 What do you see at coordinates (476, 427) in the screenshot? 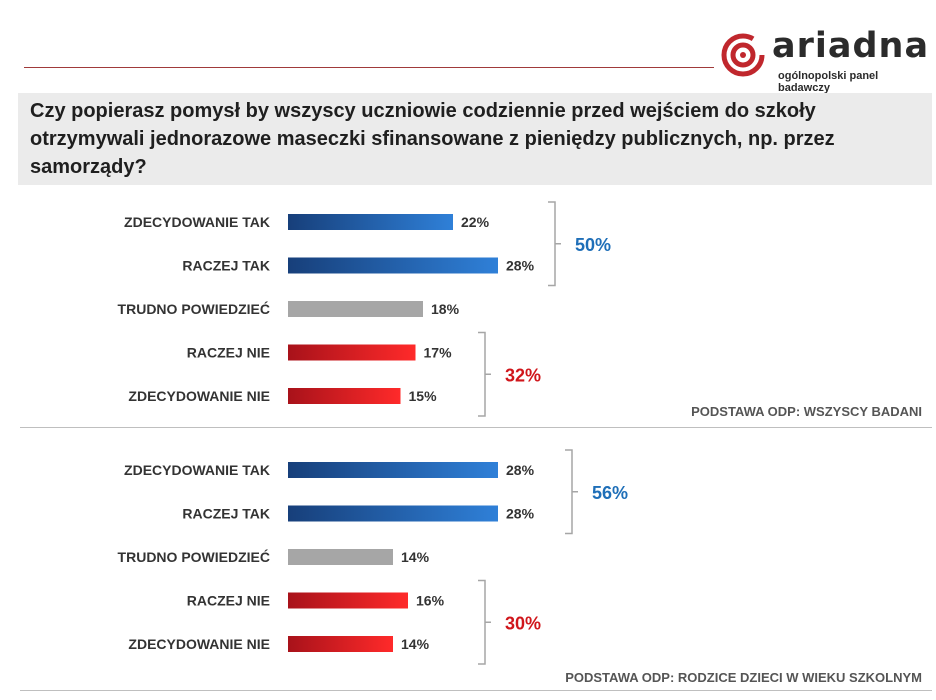
I see `section-divider` at bounding box center [476, 427].